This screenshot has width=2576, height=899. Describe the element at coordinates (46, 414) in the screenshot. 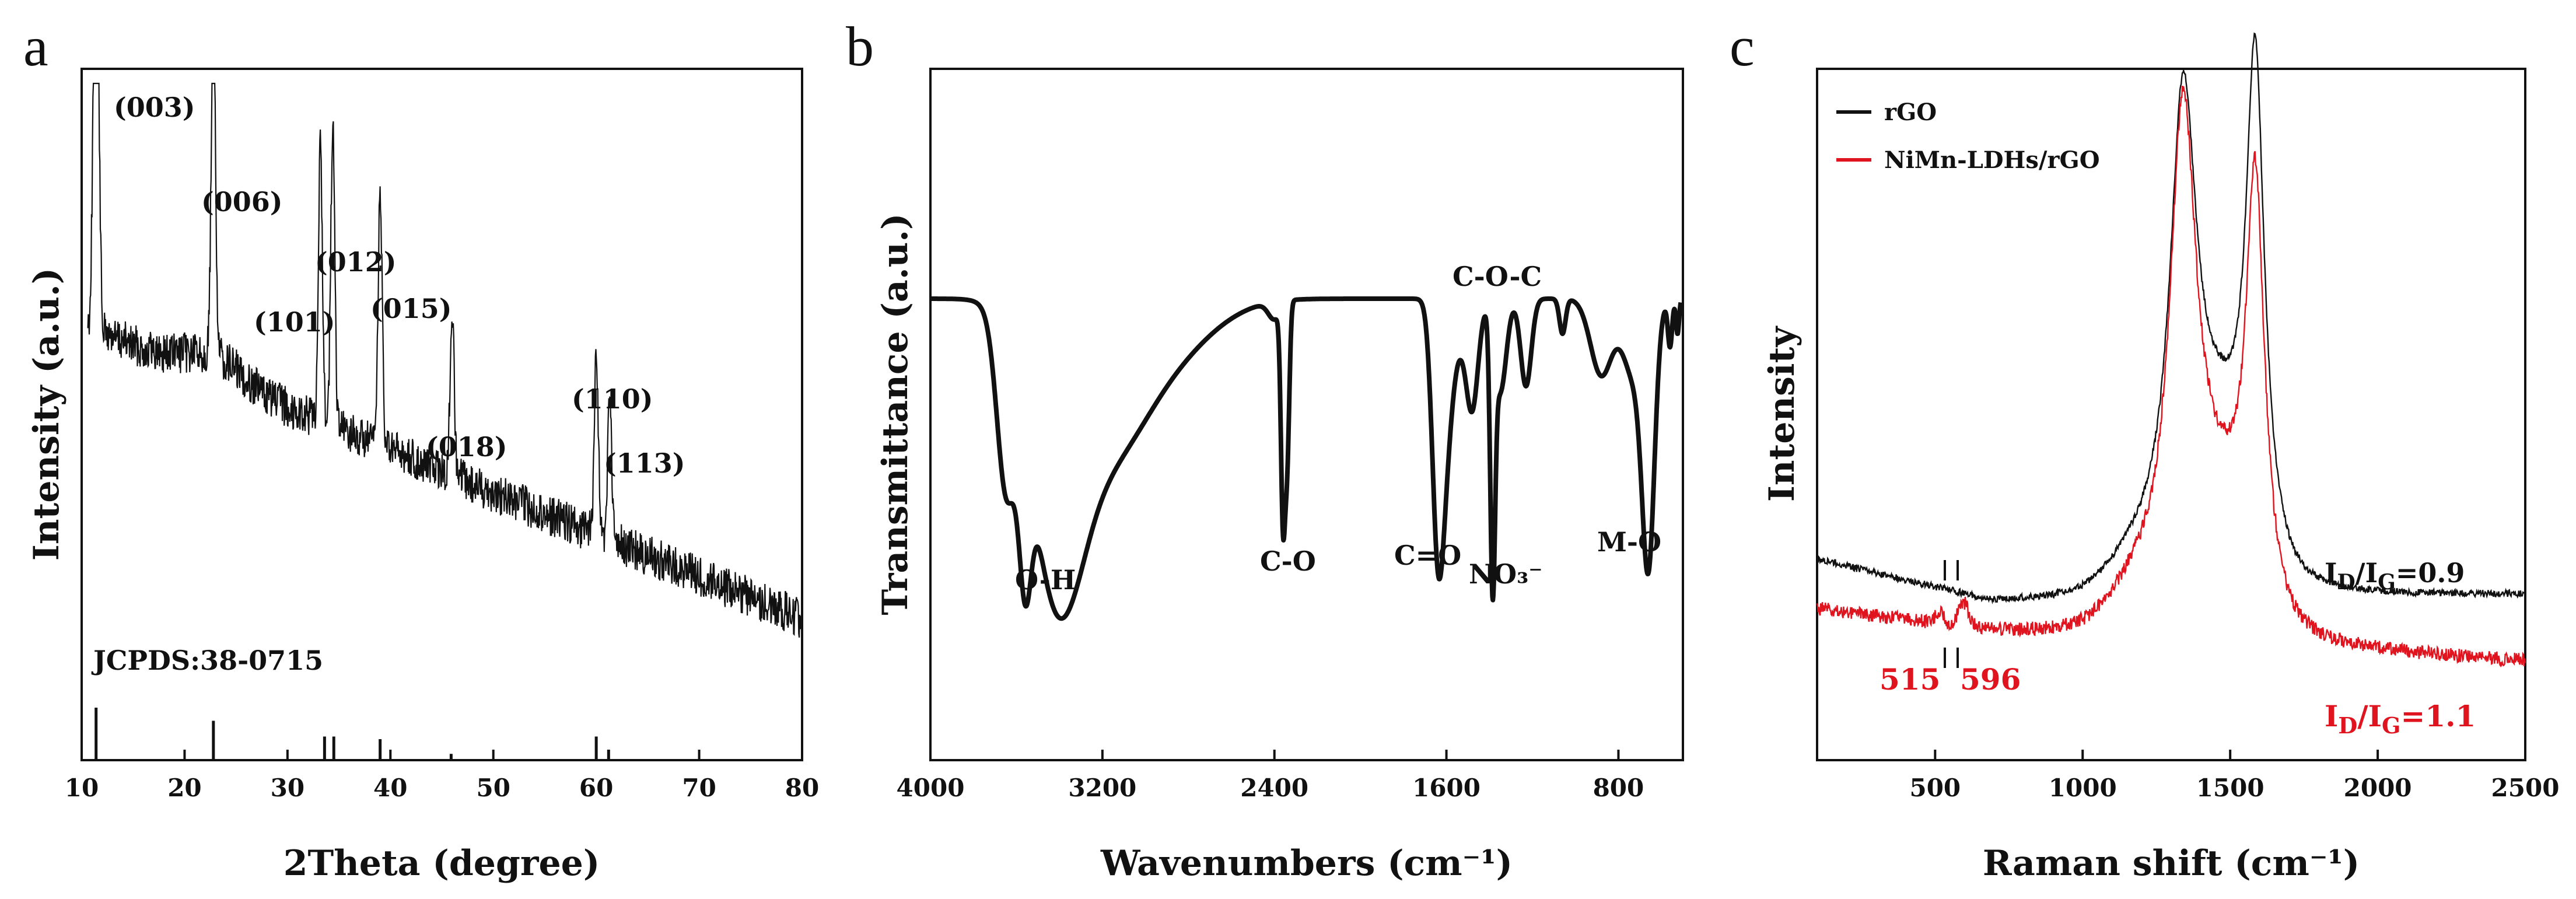

I see `y-axis-title-a: Intensity (a.u.)` at that location.